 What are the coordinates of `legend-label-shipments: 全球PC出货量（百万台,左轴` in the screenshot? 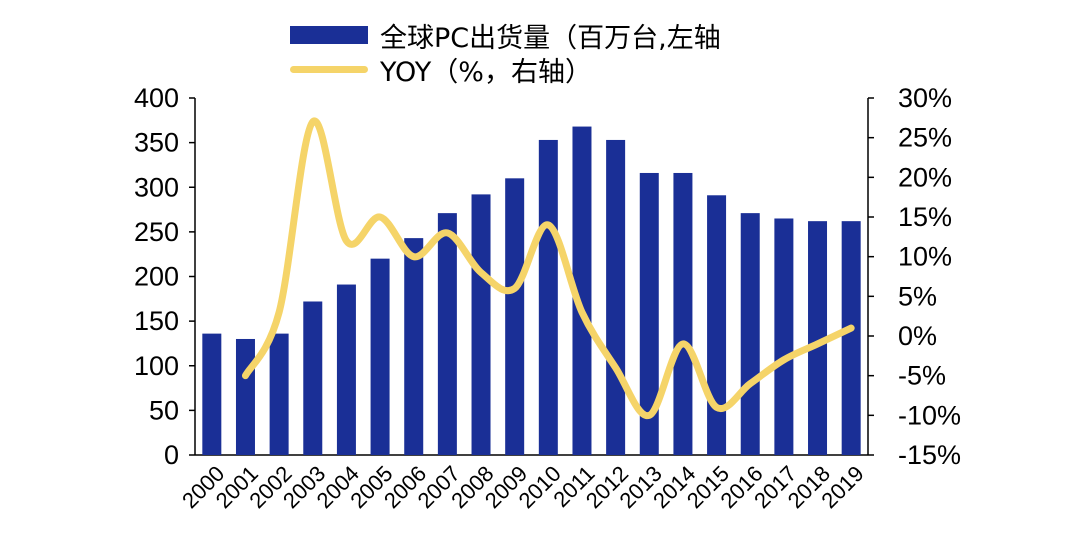 It's located at (550, 38).